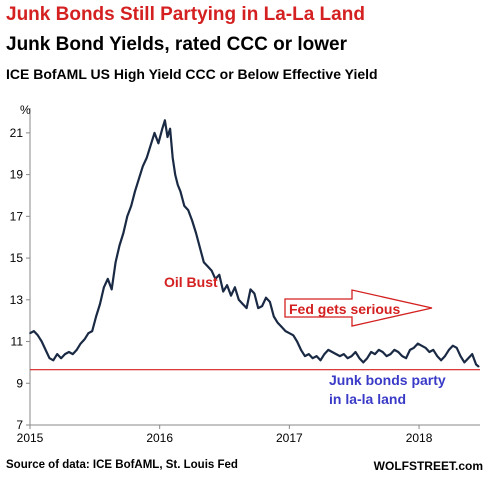 The width and height of the screenshot is (489, 485). Describe the element at coordinates (17, 216) in the screenshot. I see `y-tick-label: 17` at that location.